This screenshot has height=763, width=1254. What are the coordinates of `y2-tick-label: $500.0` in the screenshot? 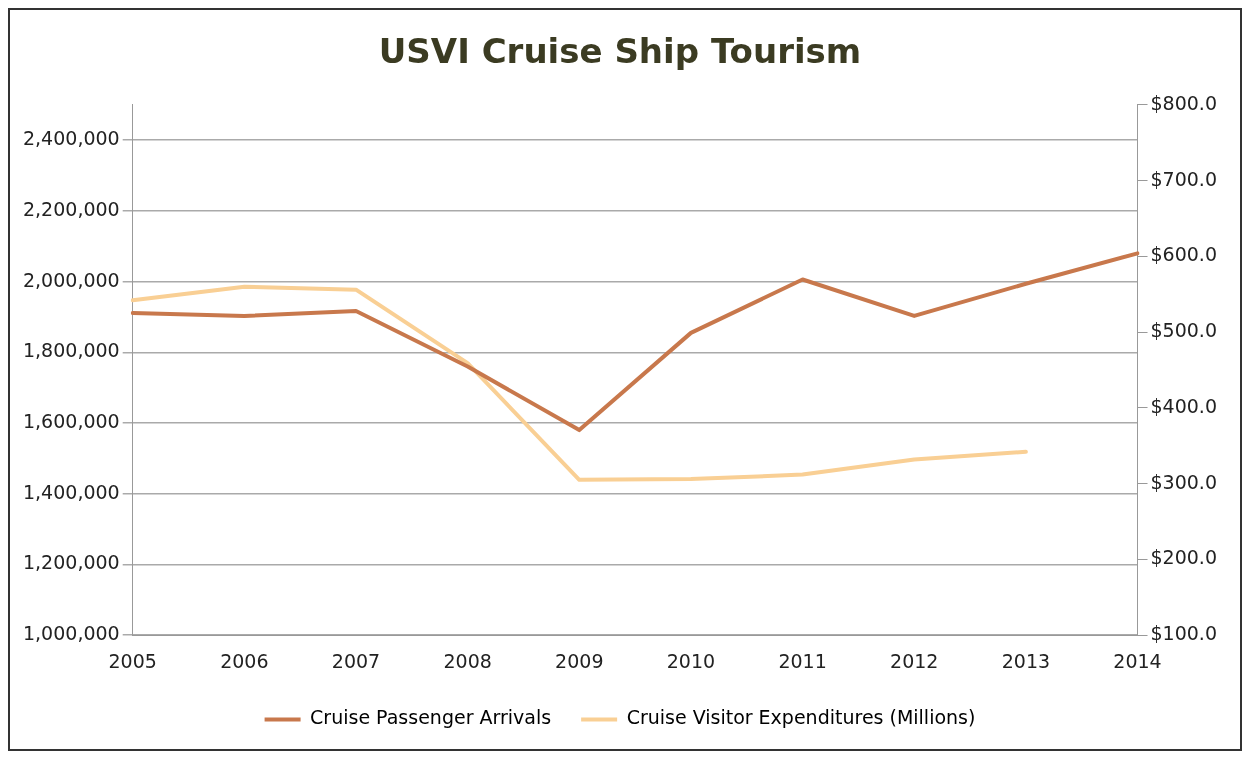 It's located at (1183, 330).